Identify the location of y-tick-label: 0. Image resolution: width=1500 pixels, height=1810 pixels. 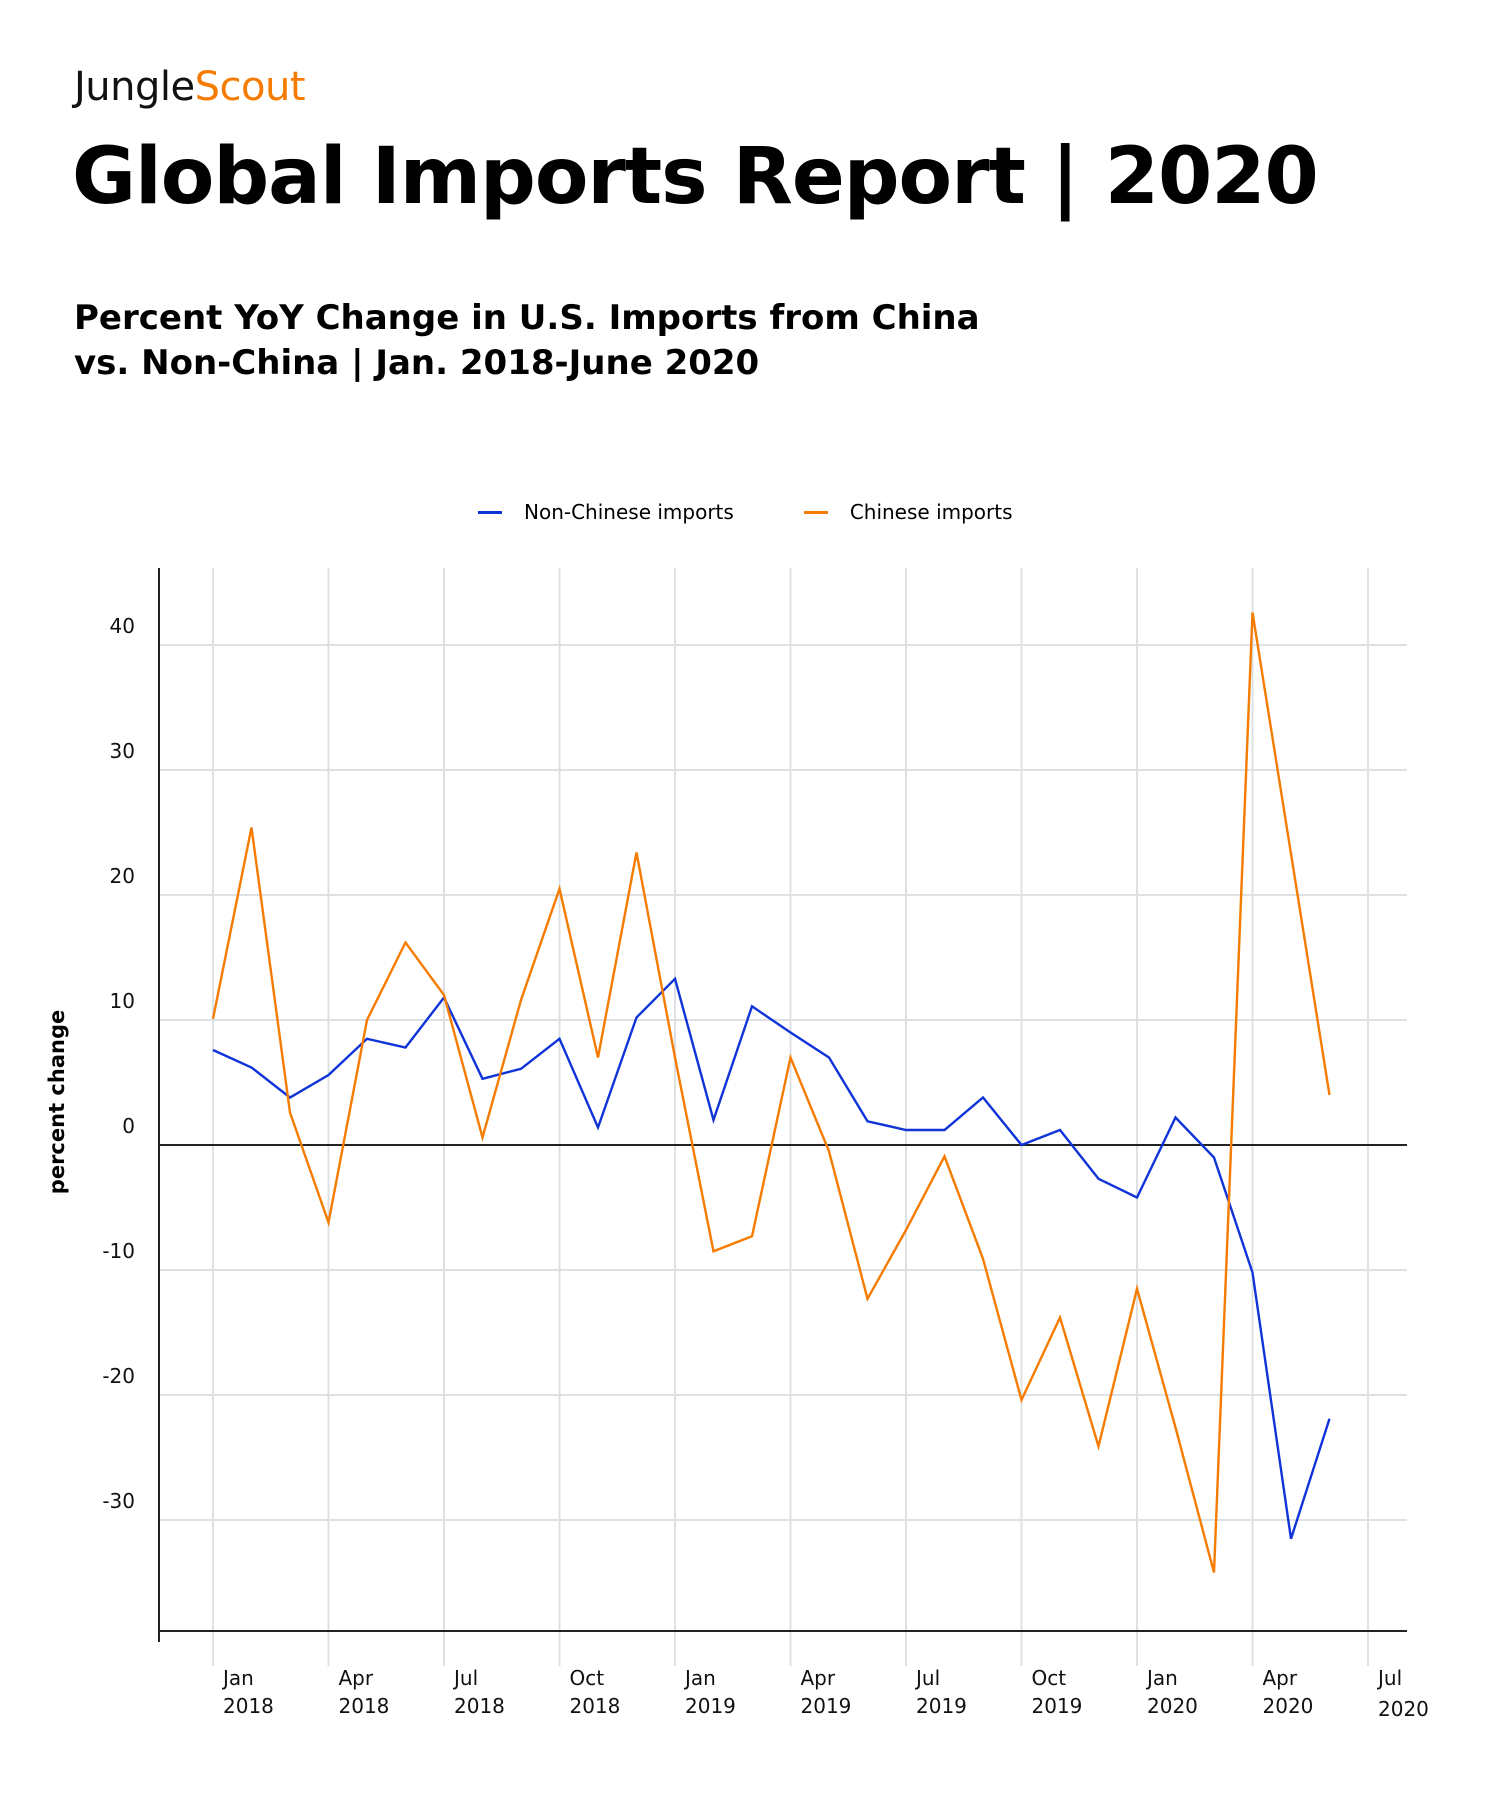
(128, 1126).